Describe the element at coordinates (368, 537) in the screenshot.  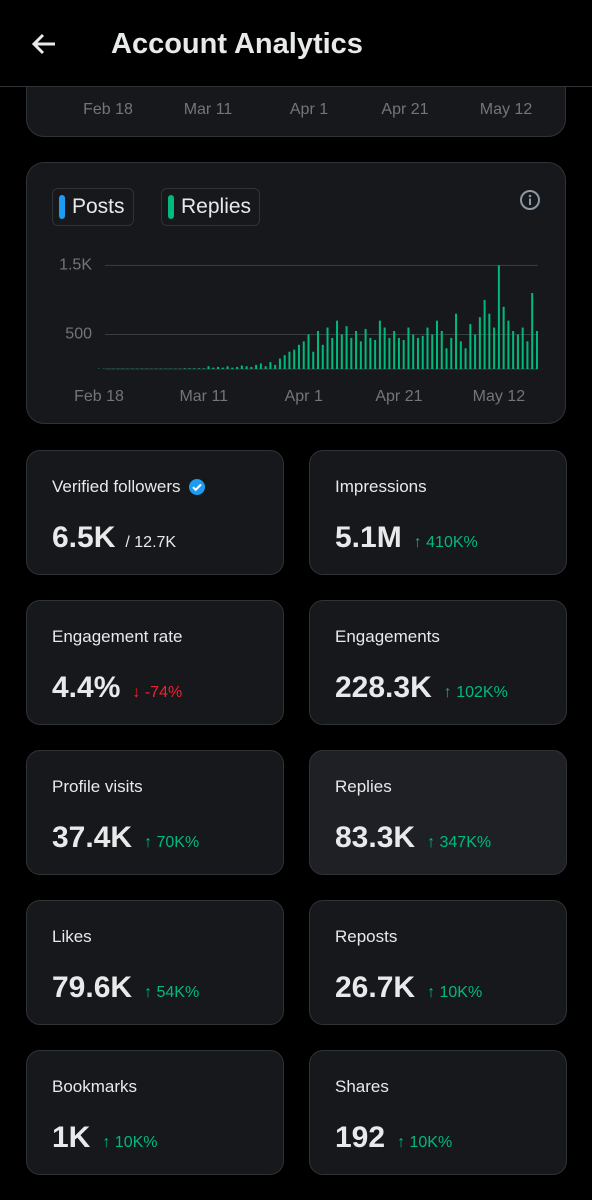
I see `stat-value-text: 5.1M` at that location.